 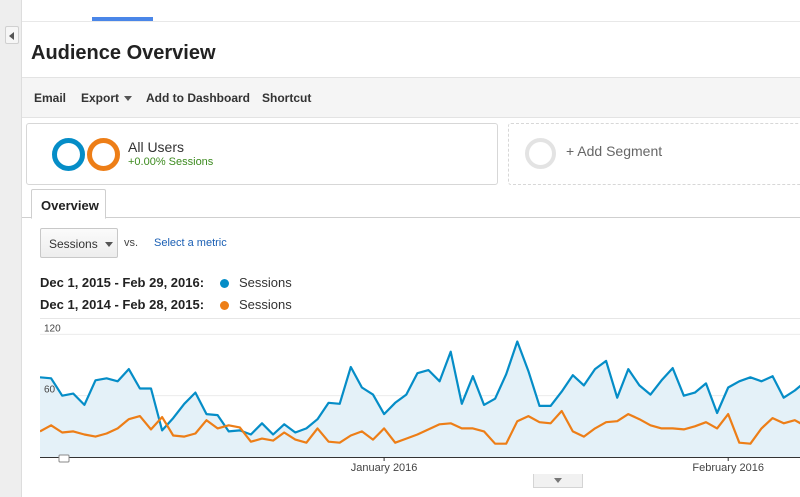 I want to click on x-tick-label: January 2016, so click(x=384, y=468).